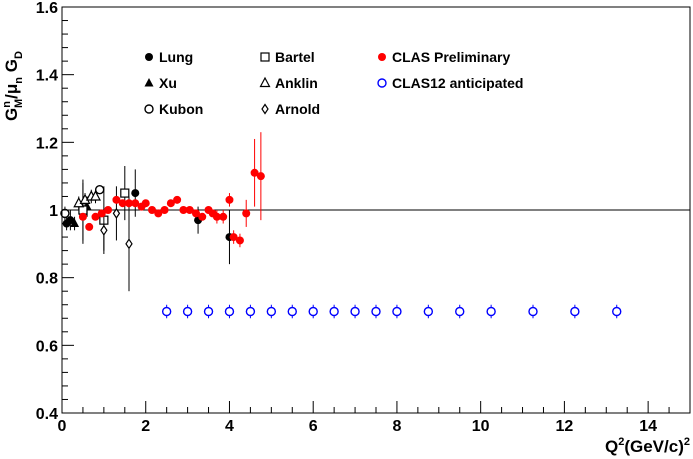 This screenshot has height=459, width=693. I want to click on x-axis-tick-labels: 0 2 4 6 8 10 12 14, so click(358, 426).